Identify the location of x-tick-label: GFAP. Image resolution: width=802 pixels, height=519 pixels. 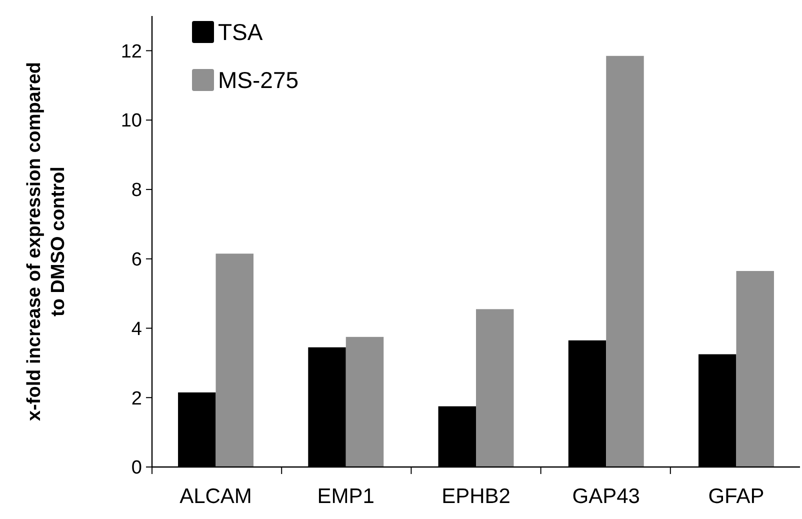
(736, 496).